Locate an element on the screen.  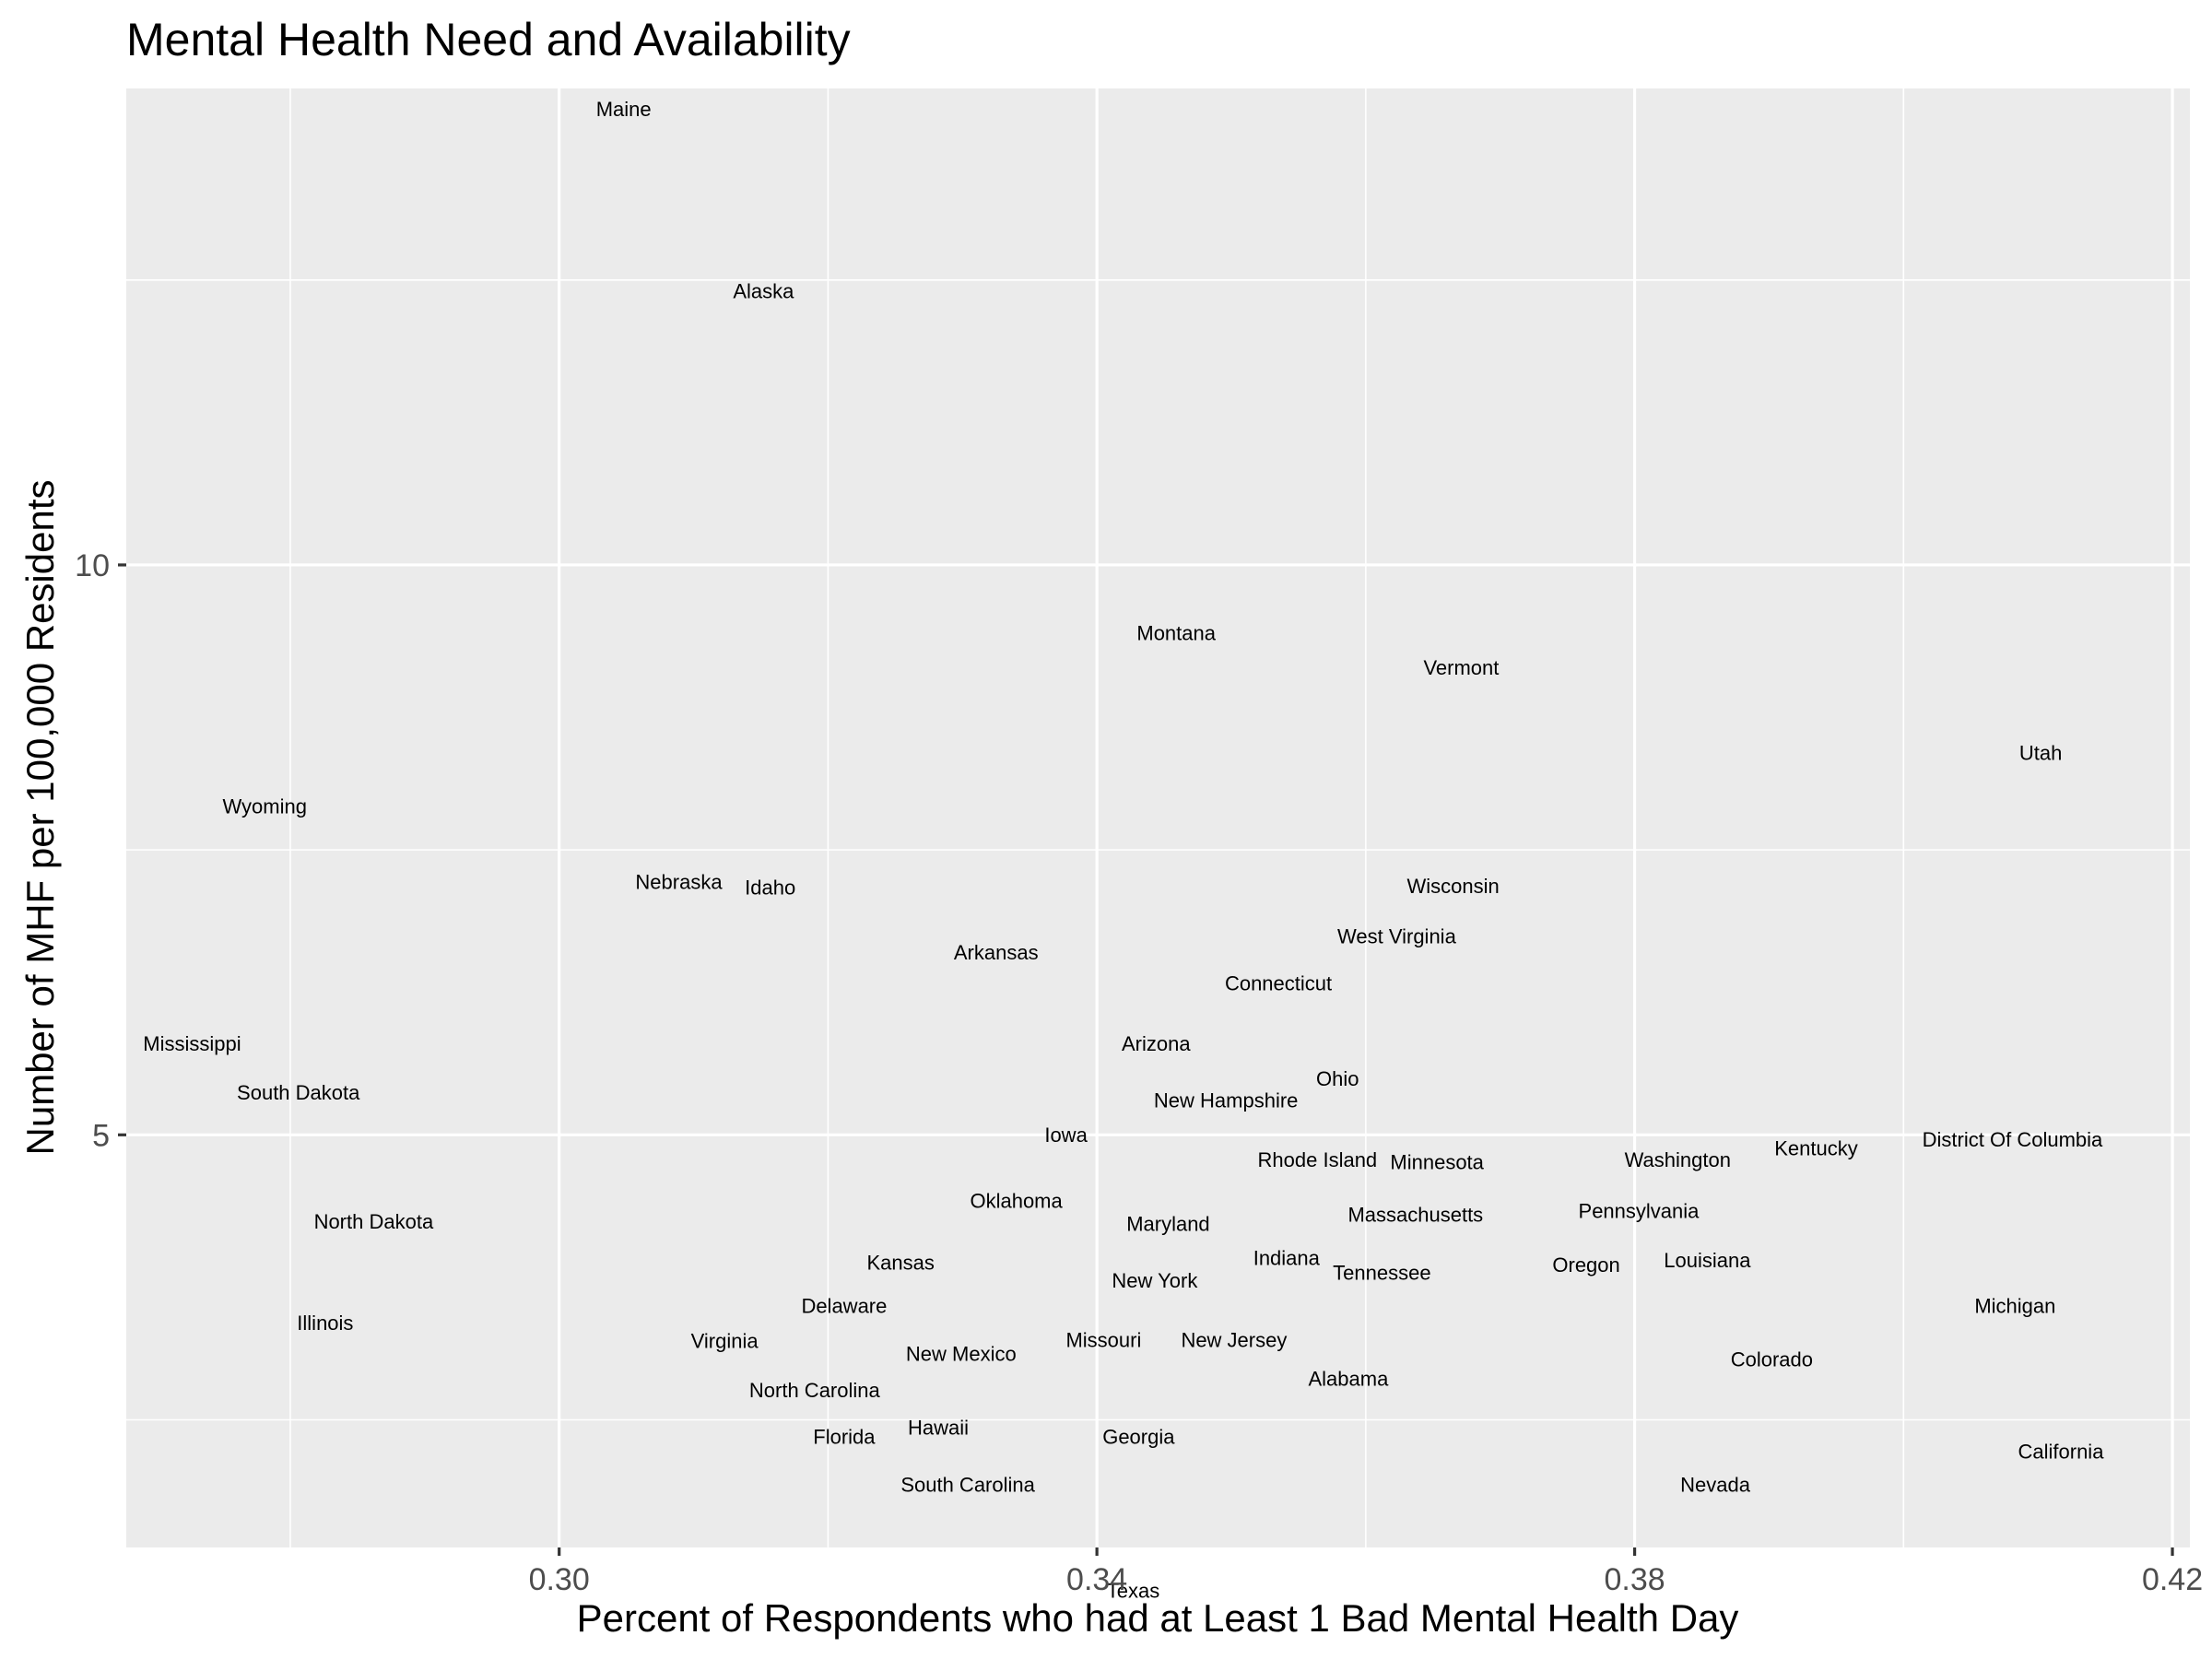
x-tick-label: 0.38 is located at coordinates (1634, 1579).